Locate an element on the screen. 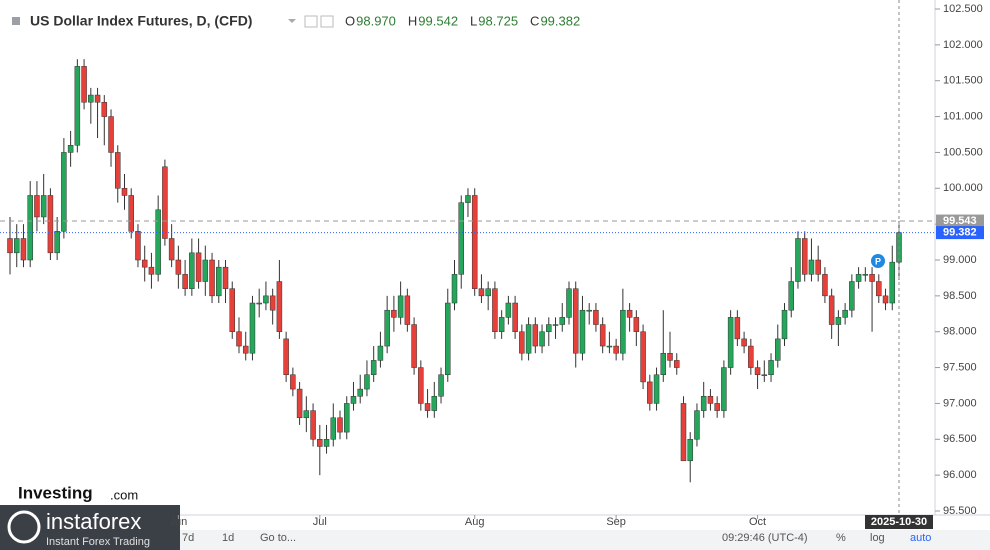  eye-icon is located at coordinates (311, 21).